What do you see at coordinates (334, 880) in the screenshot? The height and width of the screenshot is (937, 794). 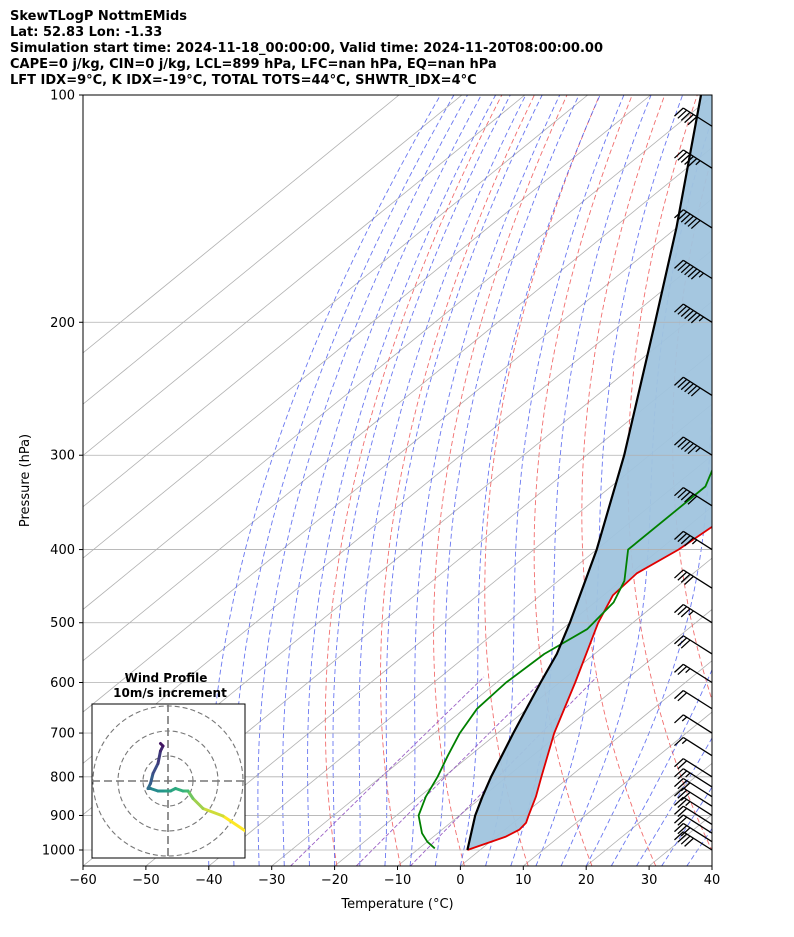 I see `x-tick-label: −20` at bounding box center [334, 880].